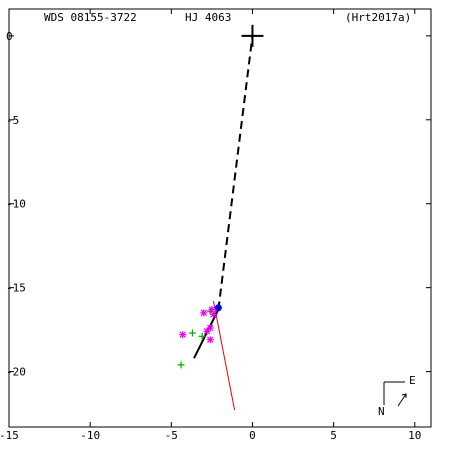  What do you see at coordinates (333, 435) in the screenshot?
I see `x-tick-label: 5` at bounding box center [333, 435].